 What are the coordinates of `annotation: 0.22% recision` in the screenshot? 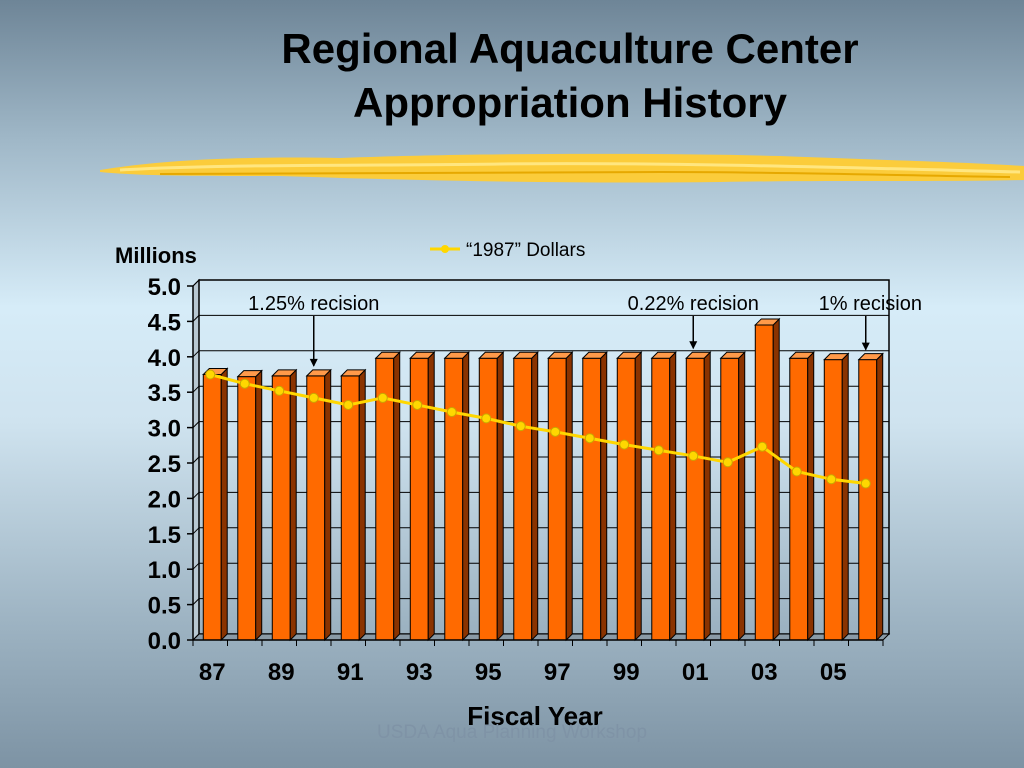 It's located at (693, 321).